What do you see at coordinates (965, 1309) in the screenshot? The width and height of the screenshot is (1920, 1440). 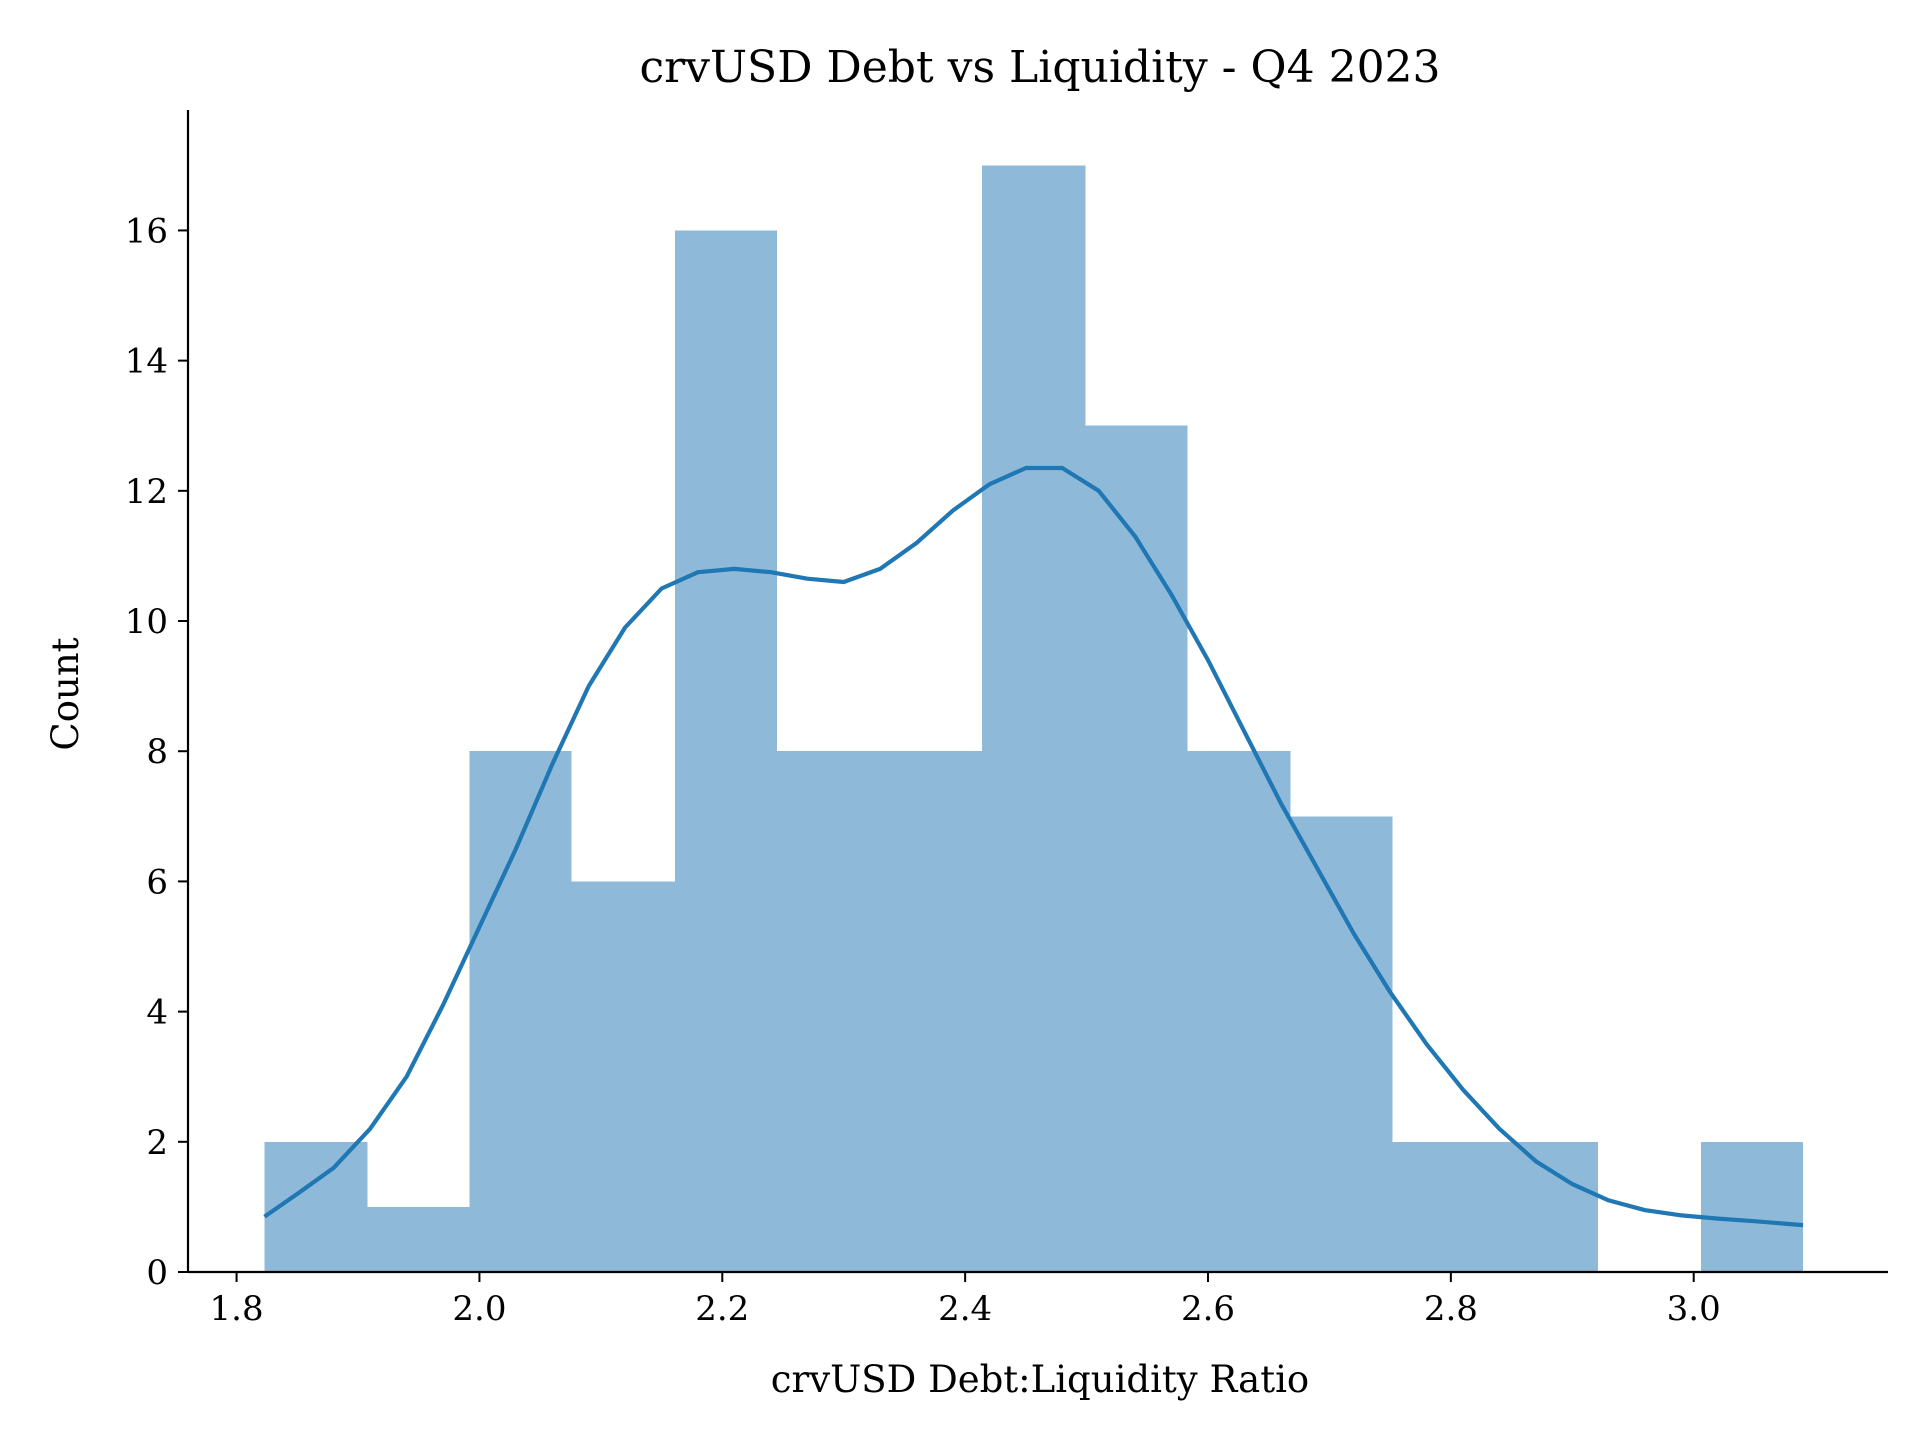 I see `x-tick-label: 2.4` at bounding box center [965, 1309].